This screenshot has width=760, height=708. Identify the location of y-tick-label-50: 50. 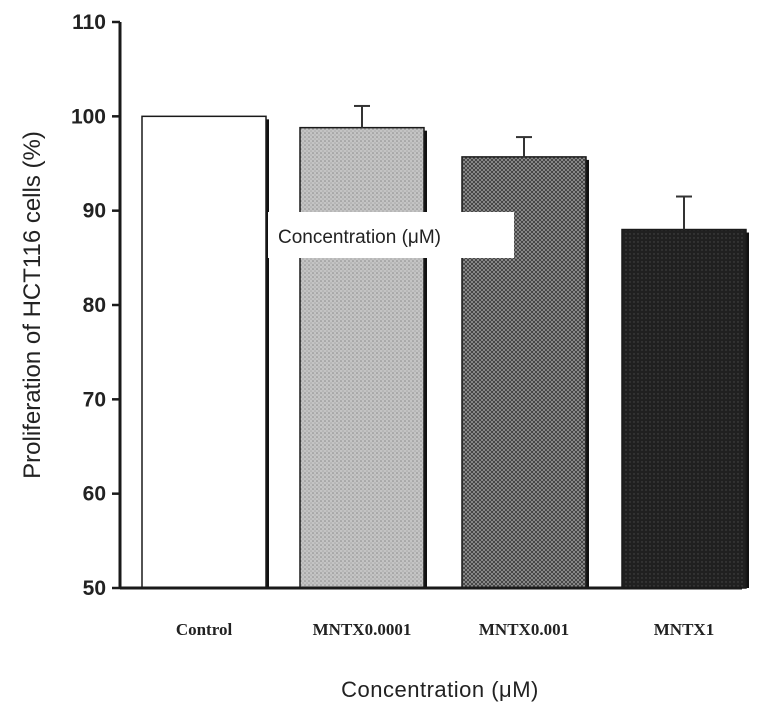
(94, 588).